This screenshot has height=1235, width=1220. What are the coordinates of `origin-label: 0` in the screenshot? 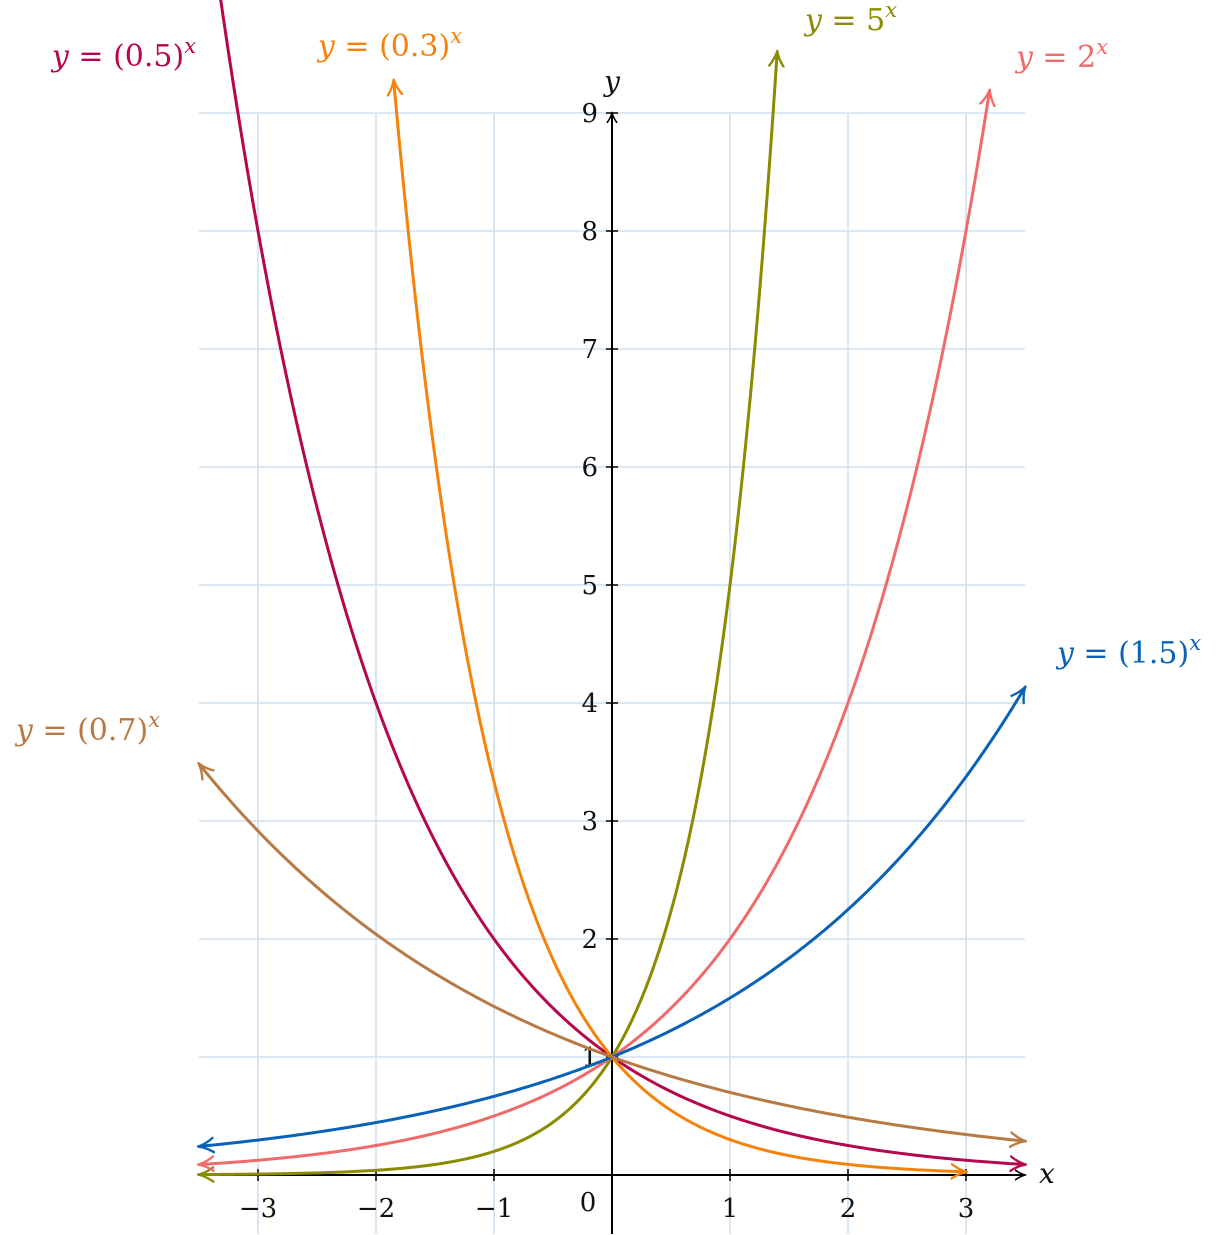 It's located at (588, 1203).